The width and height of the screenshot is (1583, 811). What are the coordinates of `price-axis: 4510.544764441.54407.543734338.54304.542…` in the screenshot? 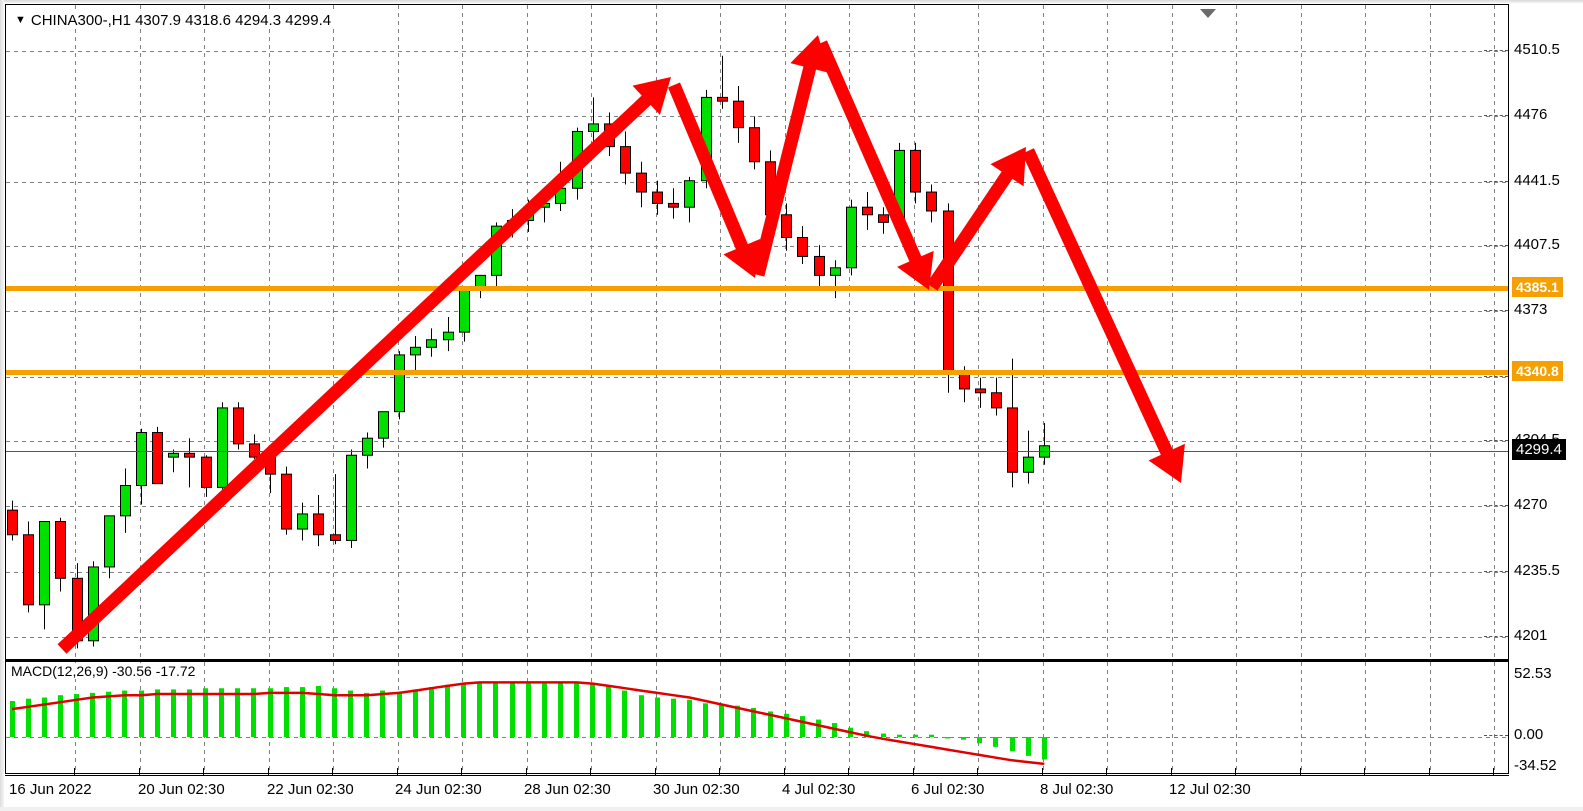 It's located at (1533, 389).